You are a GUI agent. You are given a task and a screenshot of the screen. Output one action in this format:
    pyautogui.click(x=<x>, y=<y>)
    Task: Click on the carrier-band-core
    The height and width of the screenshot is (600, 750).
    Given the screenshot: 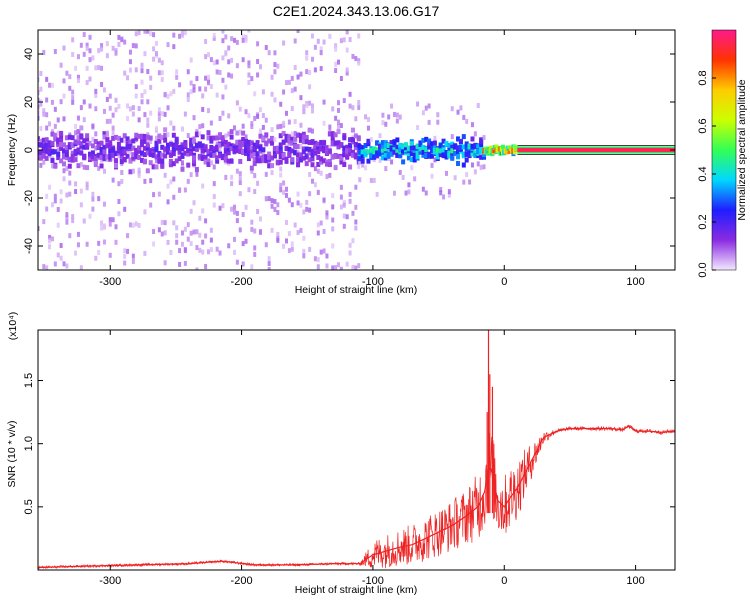 What is the action you would take?
    pyautogui.click(x=596, y=150)
    